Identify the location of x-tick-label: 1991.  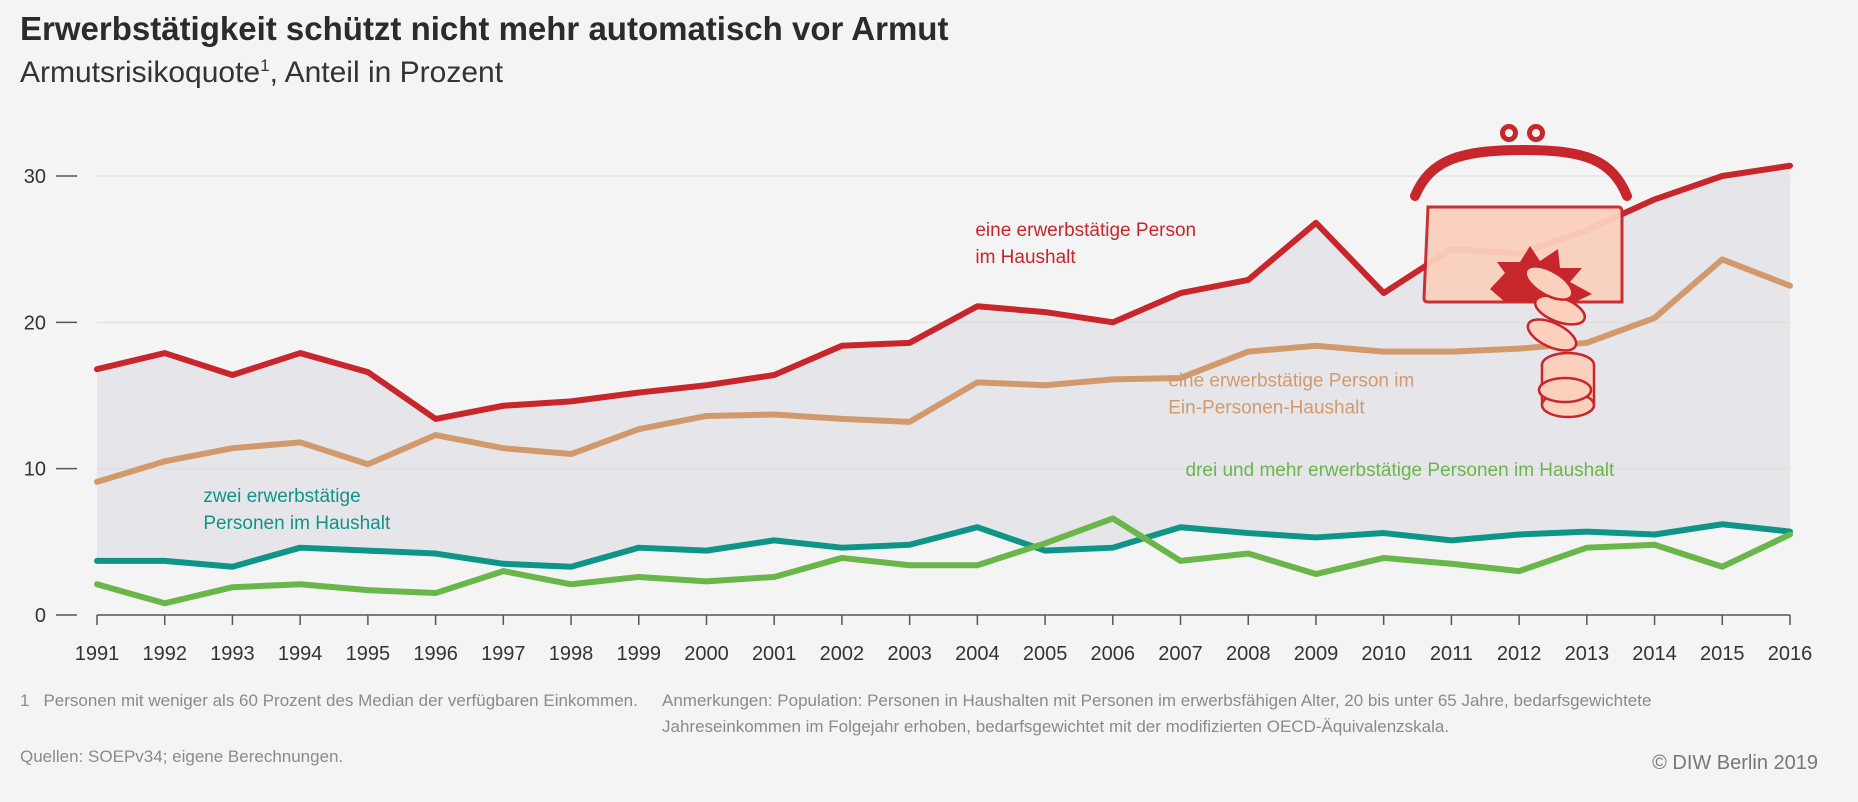
(97, 654).